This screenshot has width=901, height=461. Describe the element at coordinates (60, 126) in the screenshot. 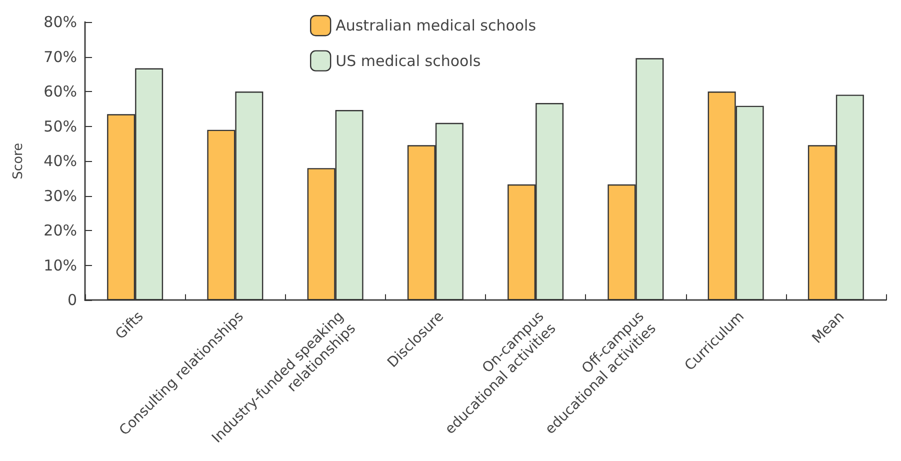

I see `y-tick-label: 50%` at that location.